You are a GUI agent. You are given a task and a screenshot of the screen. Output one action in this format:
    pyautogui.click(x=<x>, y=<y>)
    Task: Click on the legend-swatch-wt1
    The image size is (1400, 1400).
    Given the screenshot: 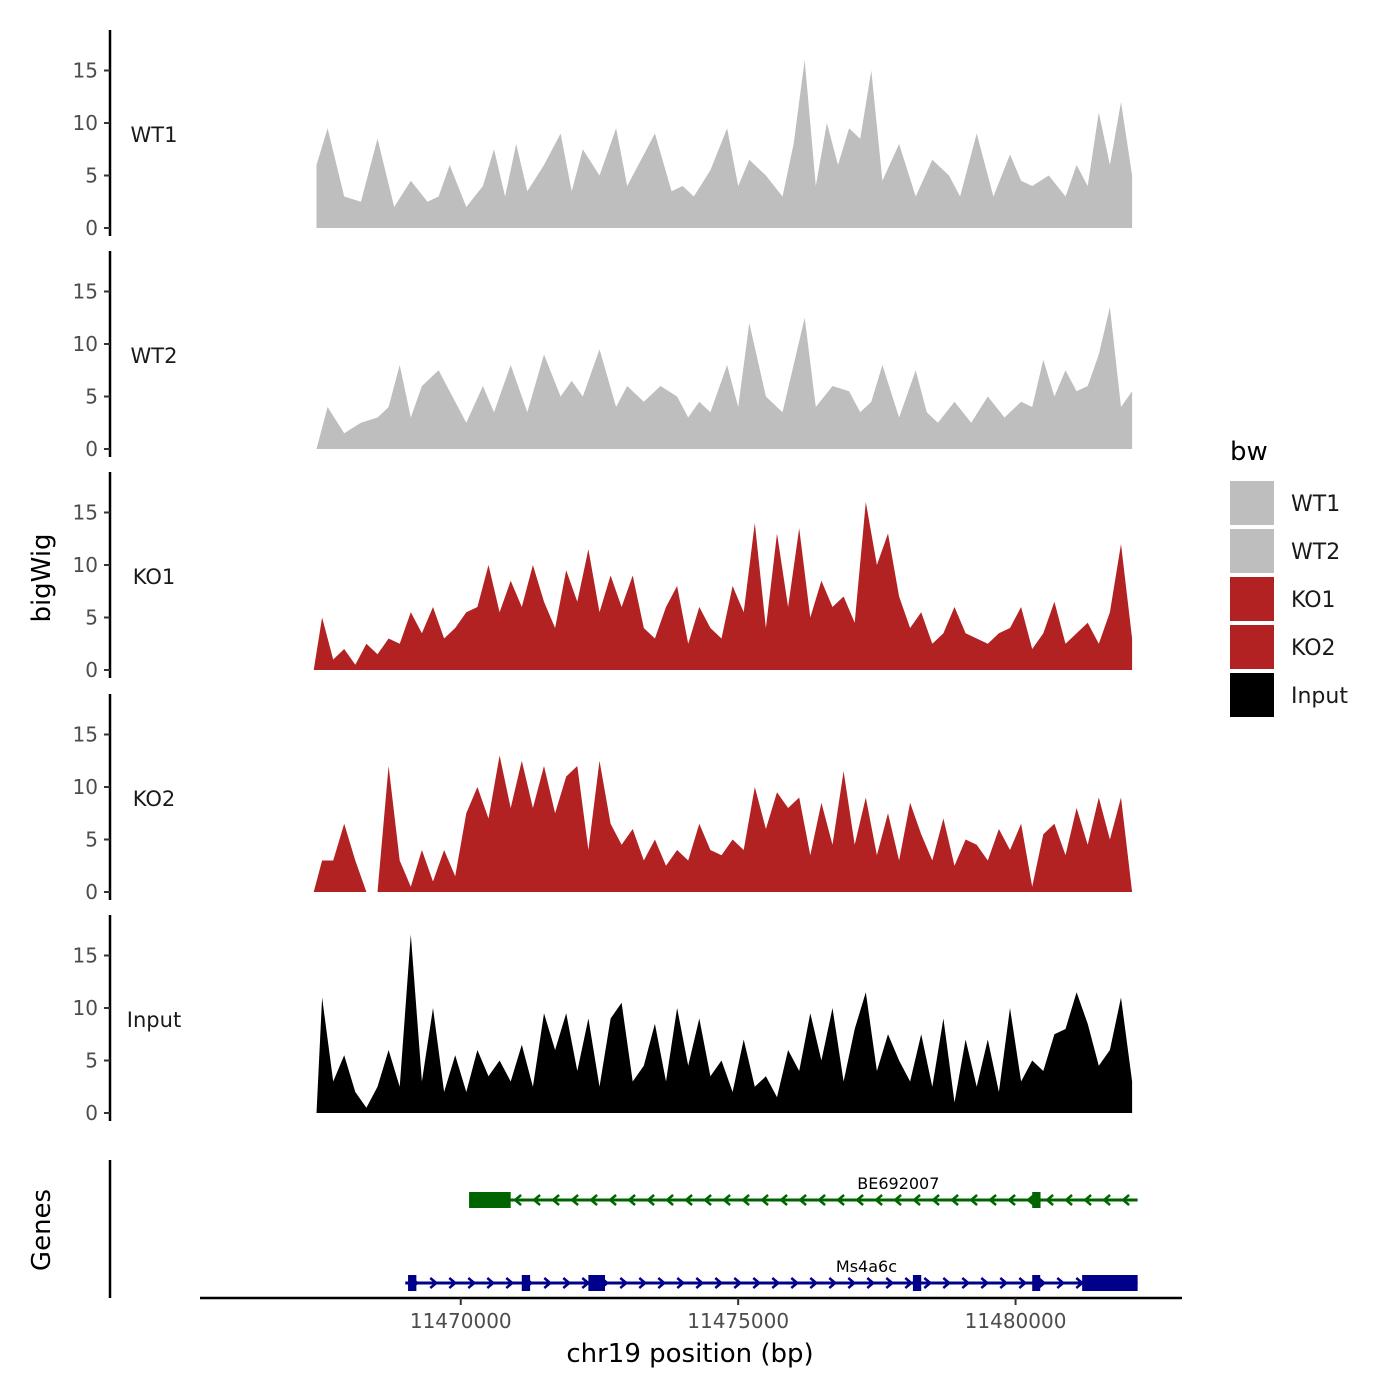 What is the action you would take?
    pyautogui.click(x=1252, y=503)
    